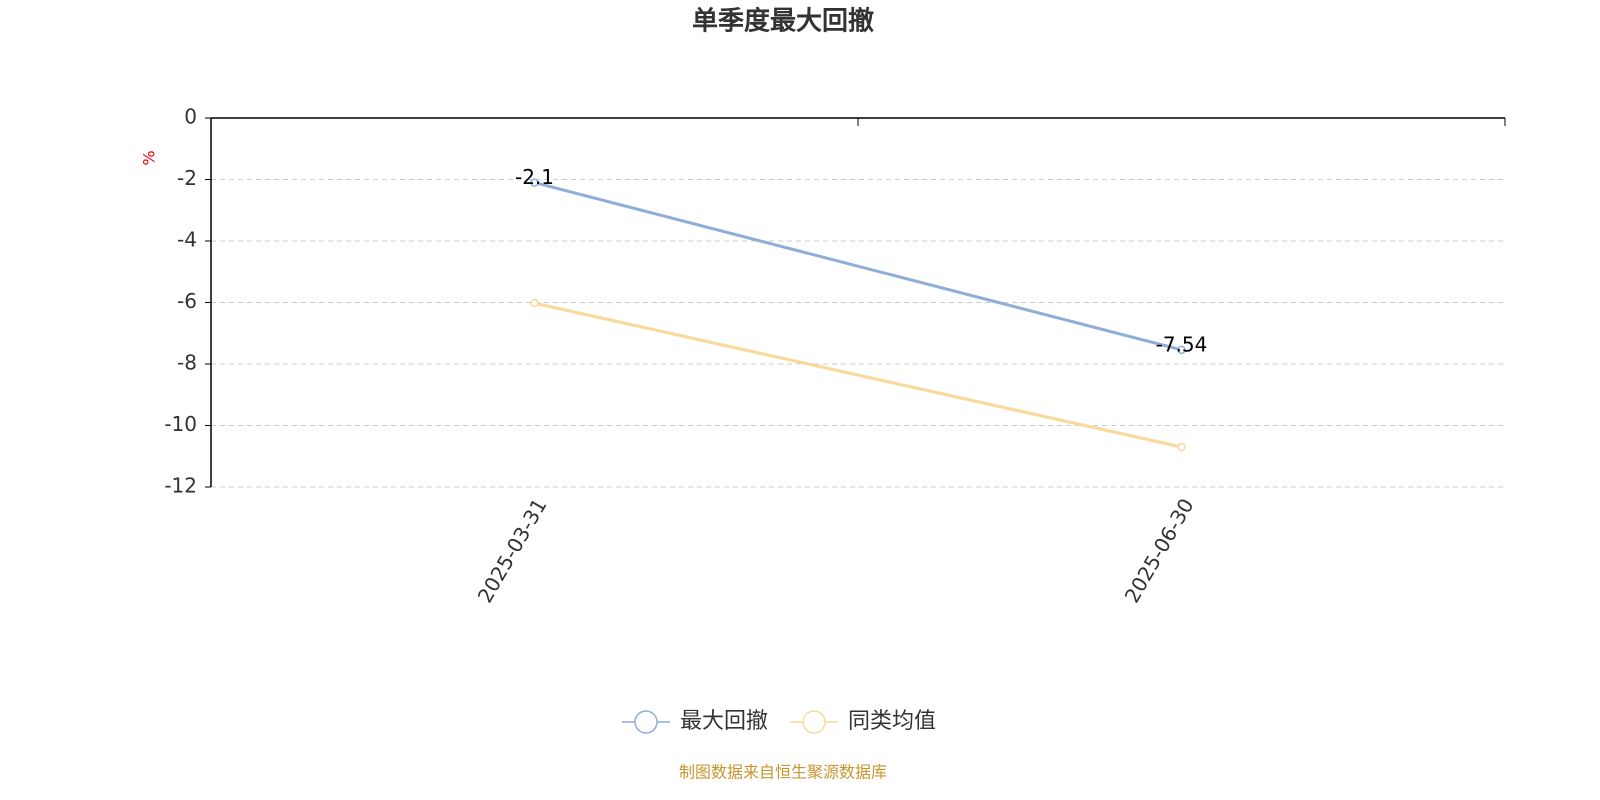 The width and height of the screenshot is (1600, 800). Describe the element at coordinates (187, 363) in the screenshot. I see `y-tick-label: -8` at that location.